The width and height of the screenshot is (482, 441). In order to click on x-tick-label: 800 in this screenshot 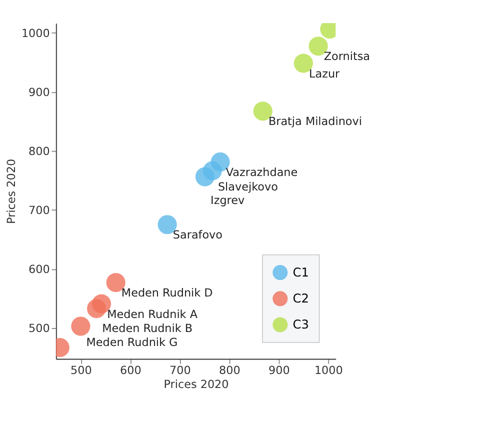, I will do `click(229, 371)`.